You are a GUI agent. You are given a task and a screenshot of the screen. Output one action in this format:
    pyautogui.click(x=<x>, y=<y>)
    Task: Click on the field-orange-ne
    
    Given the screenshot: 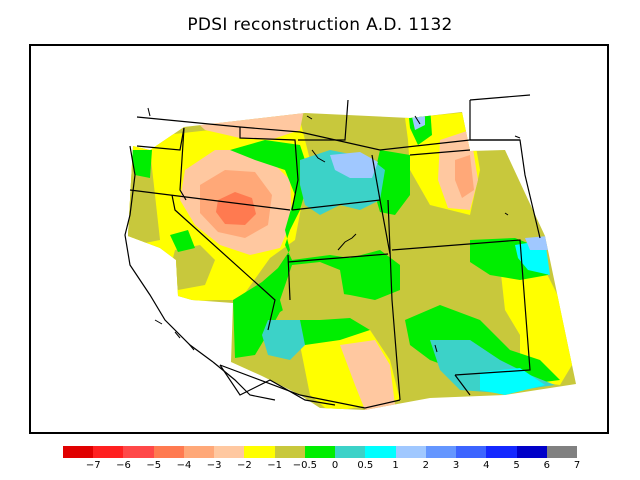 What is the action you would take?
    pyautogui.click(x=464, y=176)
    